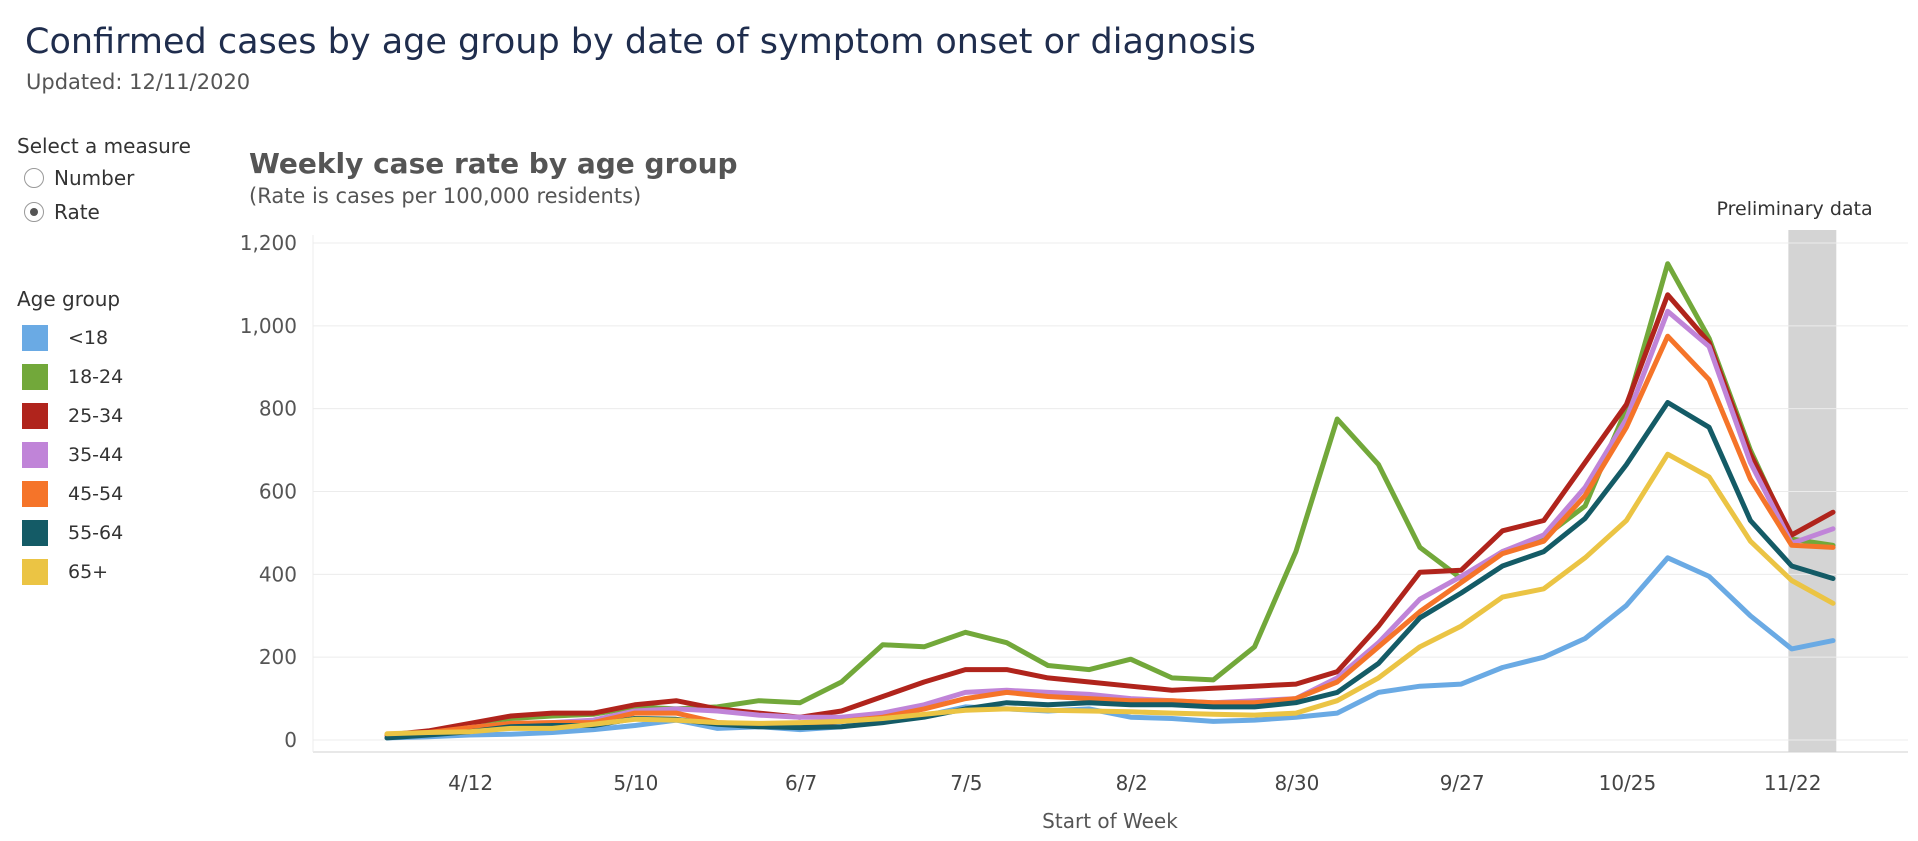 This screenshot has width=1918, height=841. What do you see at coordinates (1296, 783) in the screenshot?
I see `x-tick-label: 8/30` at bounding box center [1296, 783].